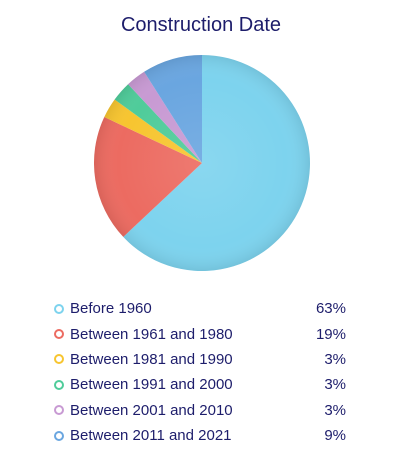  Describe the element at coordinates (330, 334) in the screenshot. I see `legend-value: 19%` at that location.